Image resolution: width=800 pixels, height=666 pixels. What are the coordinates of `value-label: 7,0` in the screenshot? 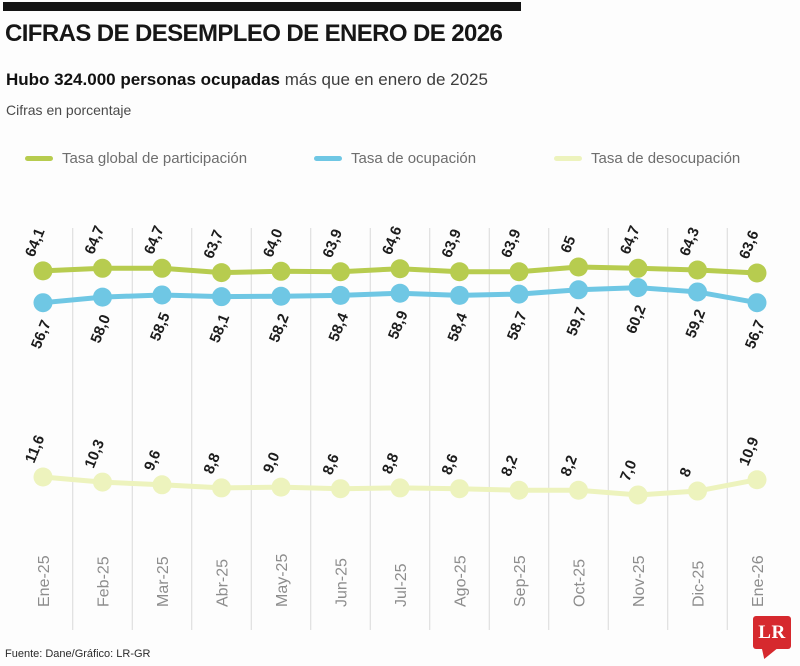 It's located at (629, 471).